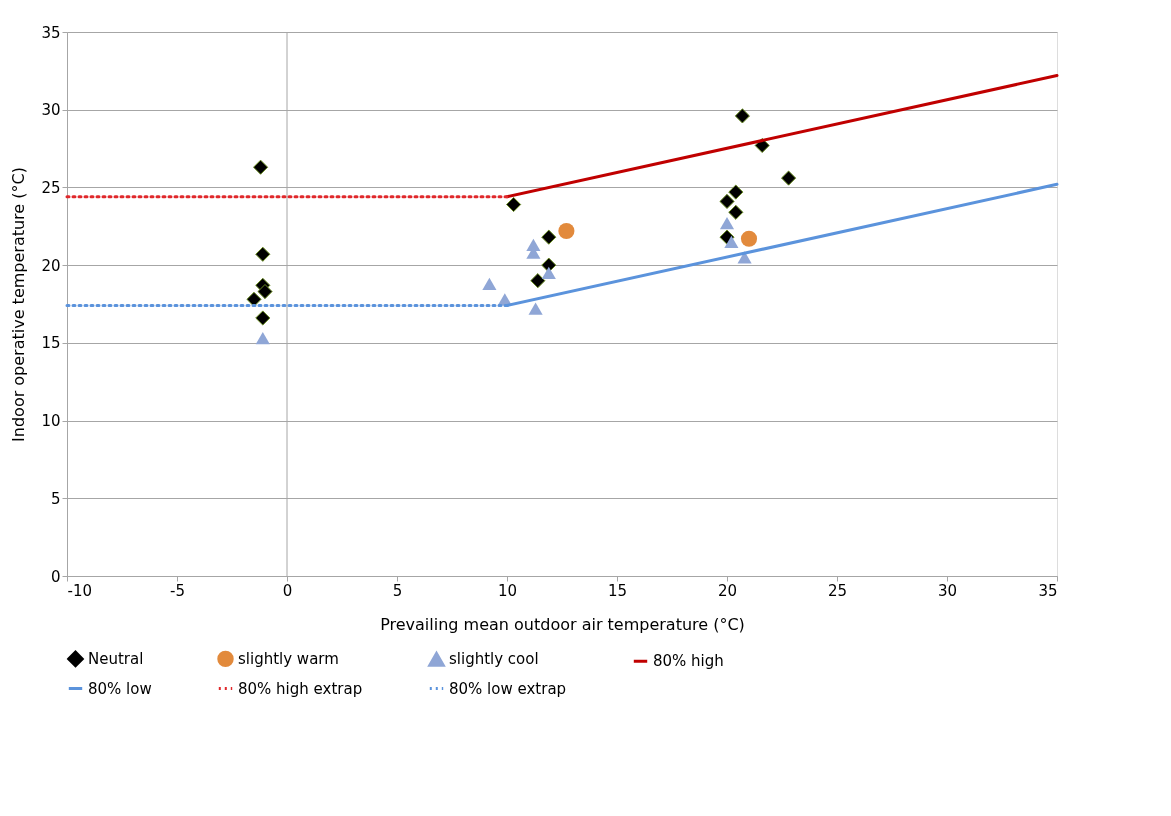 The height and width of the screenshot is (816, 1171). Describe the element at coordinates (288, 658) in the screenshot. I see `legend-label: slightly warm` at that location.